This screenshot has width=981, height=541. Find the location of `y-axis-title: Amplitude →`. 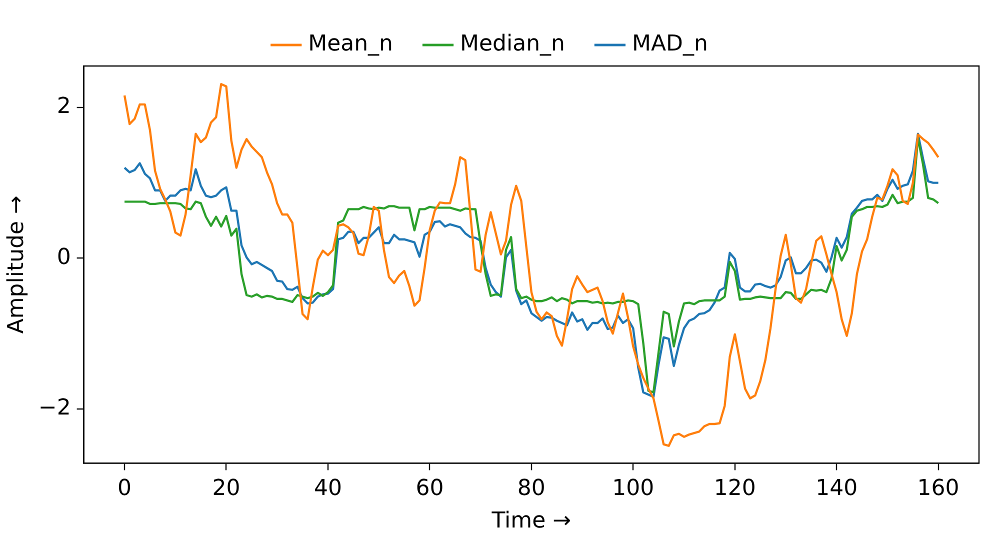

y-axis-title: Amplitude → is located at coordinates (16, 265).